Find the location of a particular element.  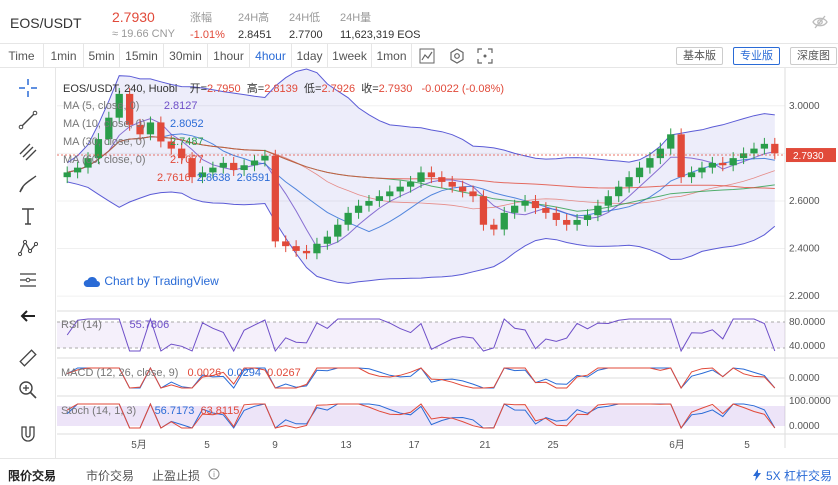

indicator-tick-label: 100.0000 is located at coordinates (810, 401).